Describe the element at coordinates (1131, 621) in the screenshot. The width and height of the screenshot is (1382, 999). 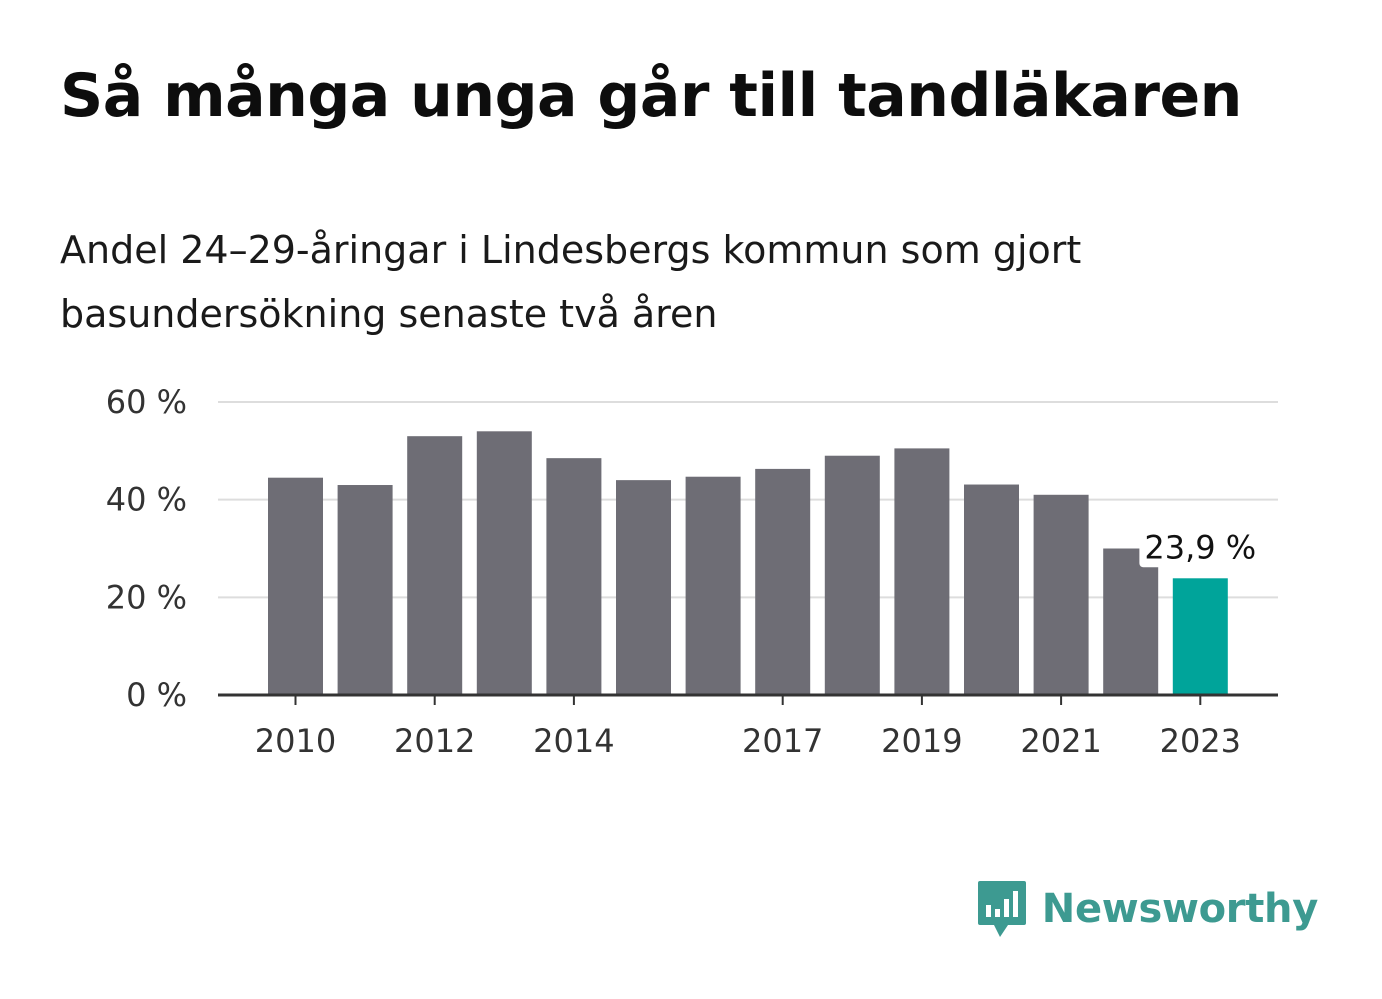
I see `bar-2022` at that location.